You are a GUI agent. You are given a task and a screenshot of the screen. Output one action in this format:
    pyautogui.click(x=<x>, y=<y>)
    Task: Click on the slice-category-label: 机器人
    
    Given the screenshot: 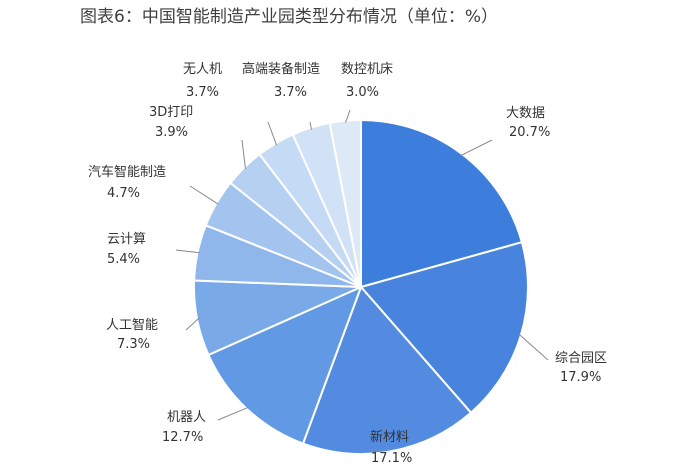 What is the action you would take?
    pyautogui.click(x=186, y=417)
    